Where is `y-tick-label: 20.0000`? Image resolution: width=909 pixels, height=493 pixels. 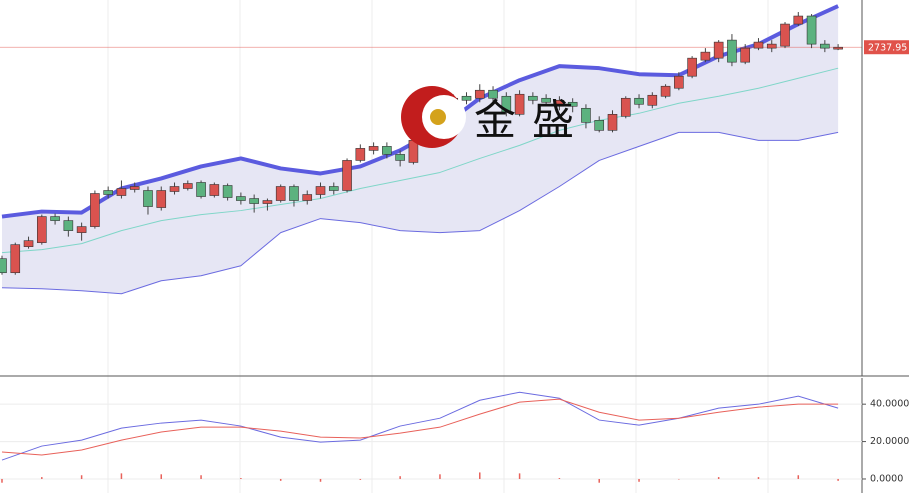 y-tick-label: 20.0000 is located at coordinates (889, 441).